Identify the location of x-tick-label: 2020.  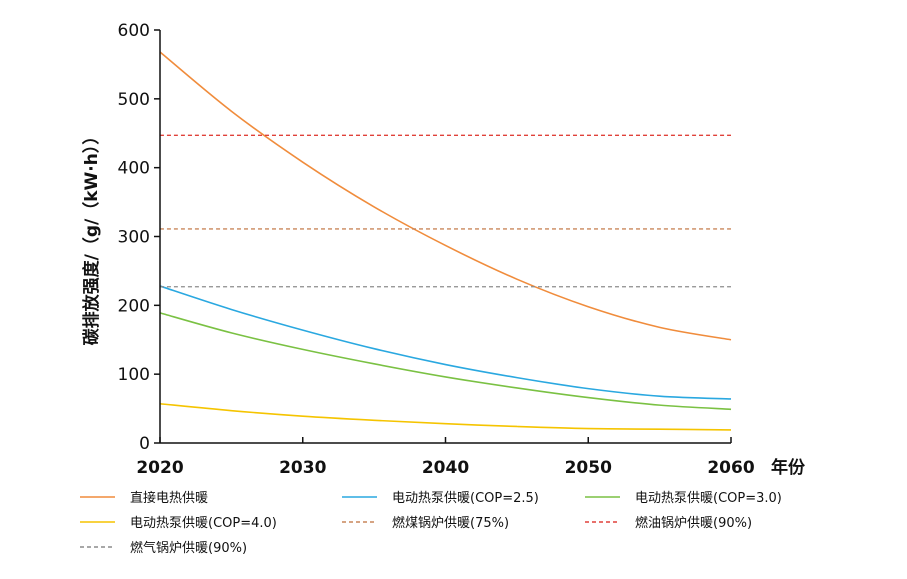
(159, 468).